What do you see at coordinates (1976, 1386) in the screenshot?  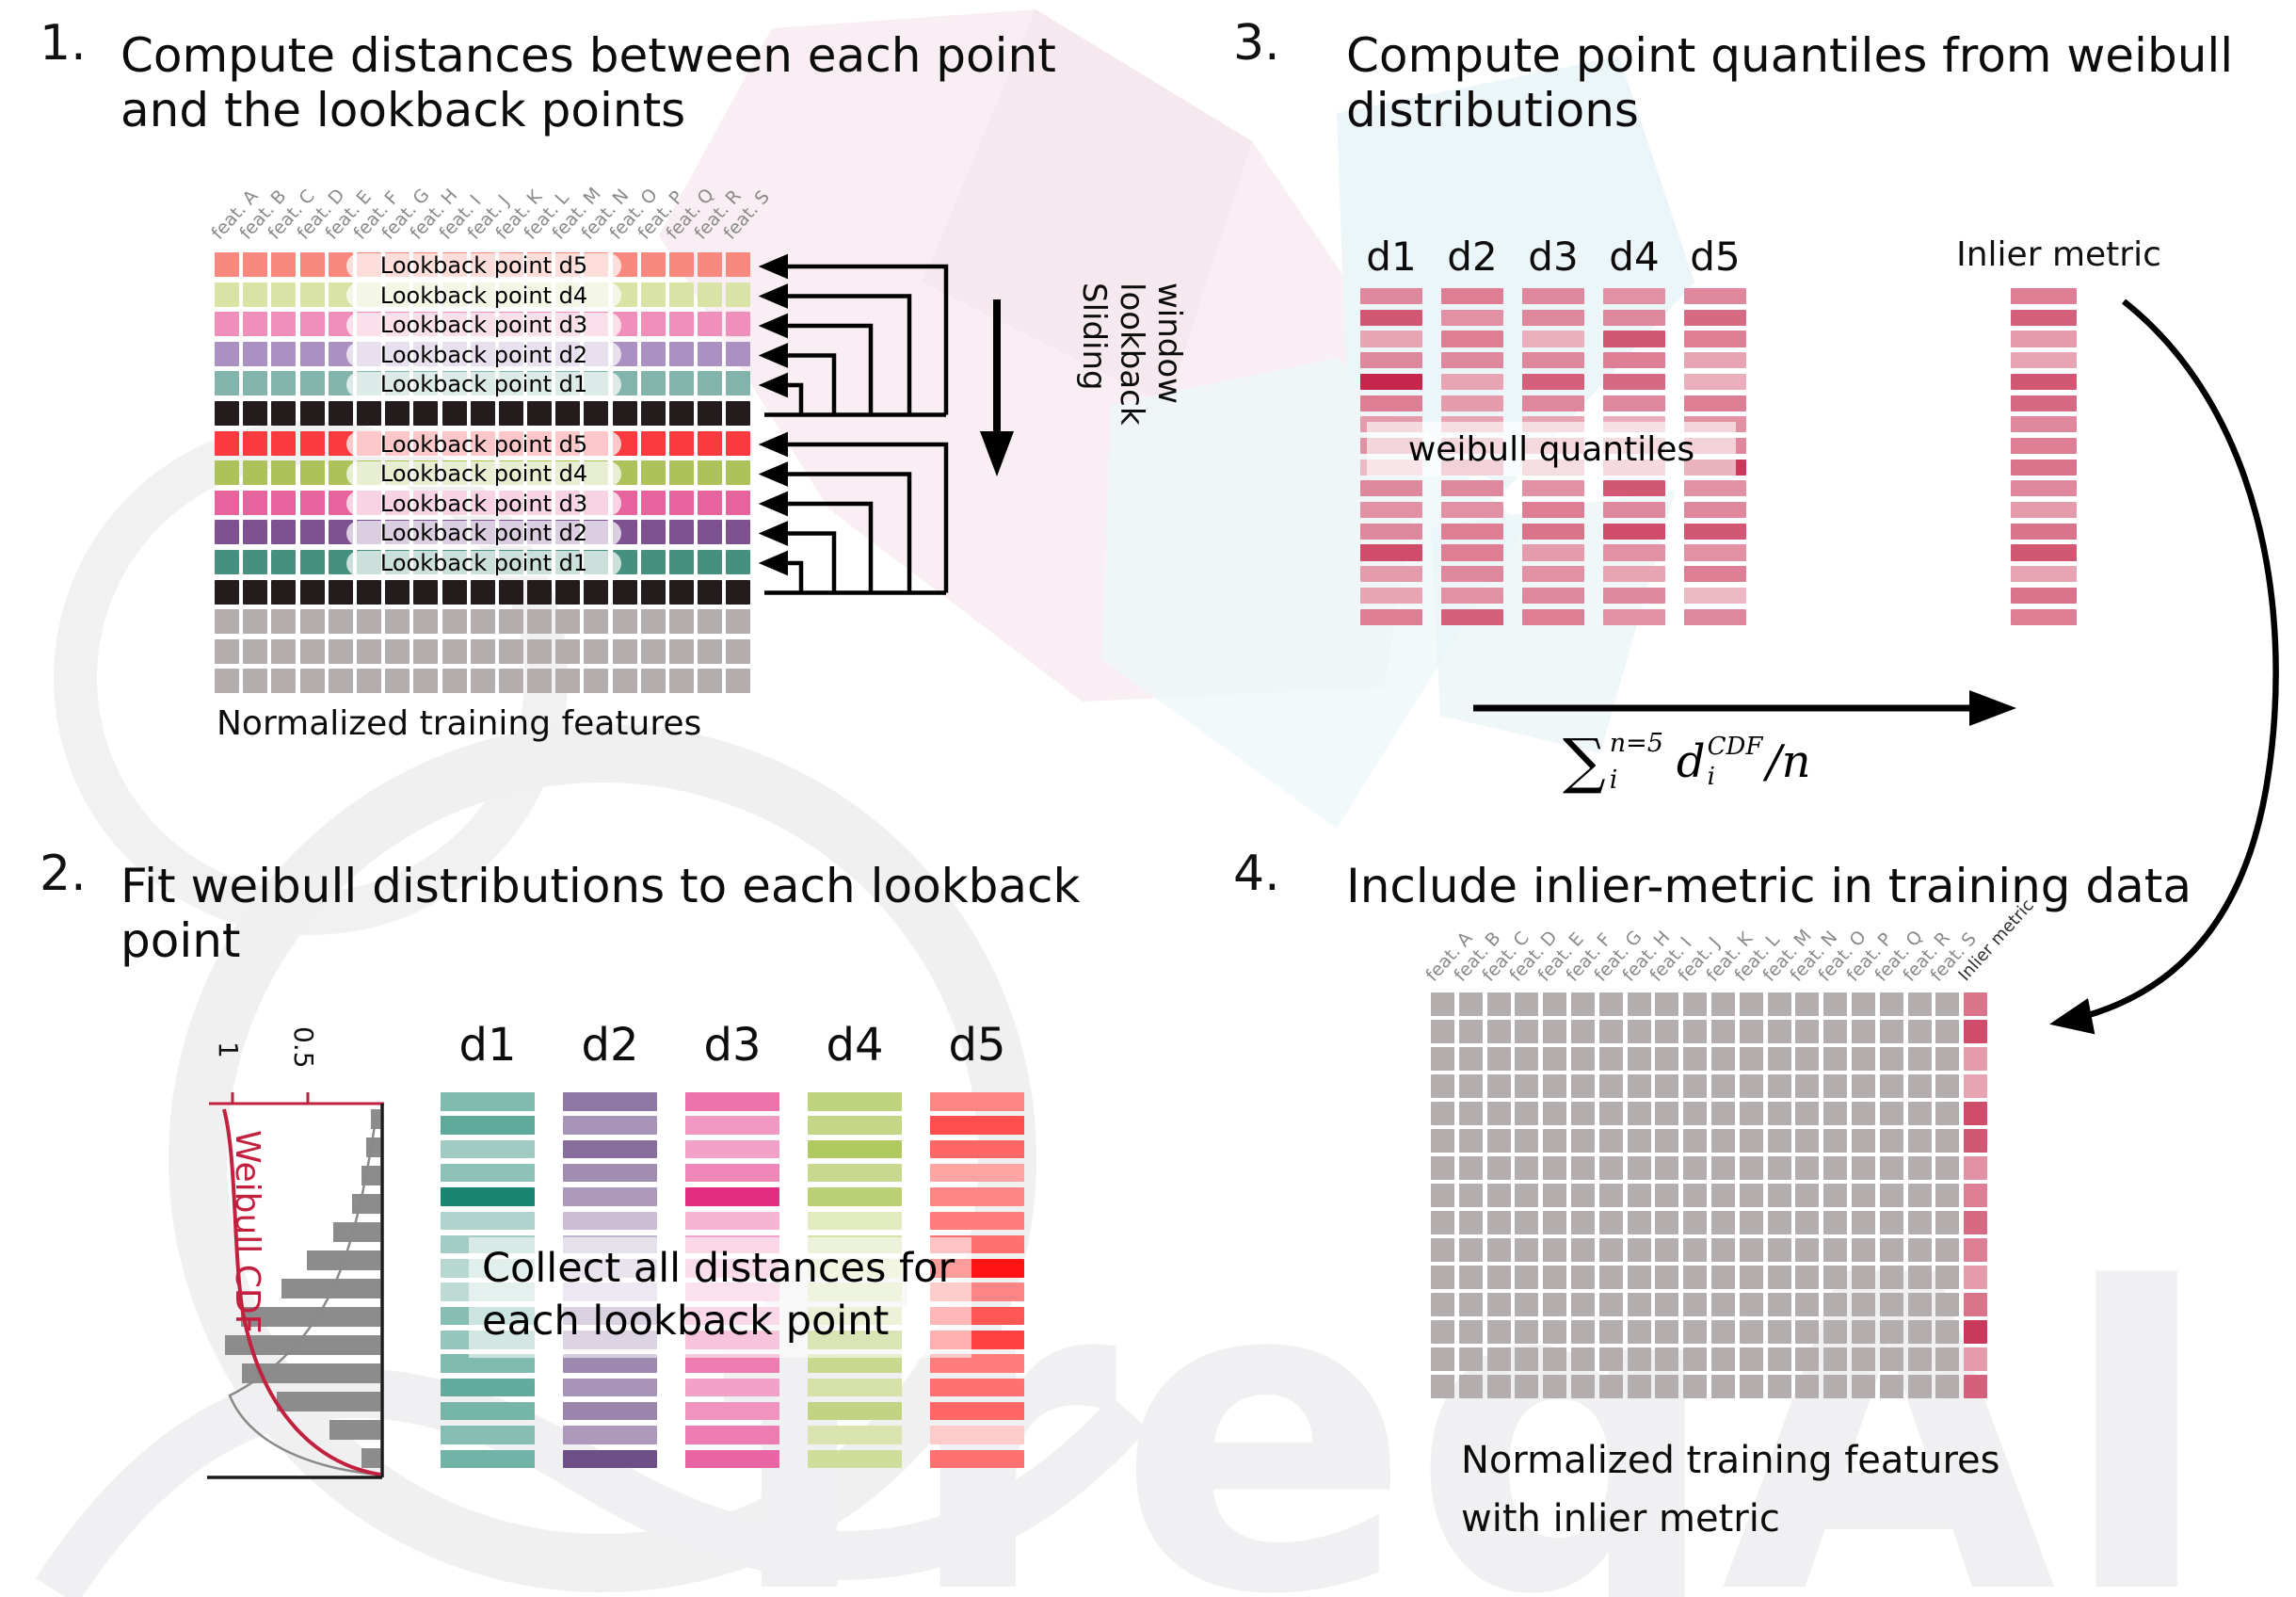 I see `inlier-metric-cell` at bounding box center [1976, 1386].